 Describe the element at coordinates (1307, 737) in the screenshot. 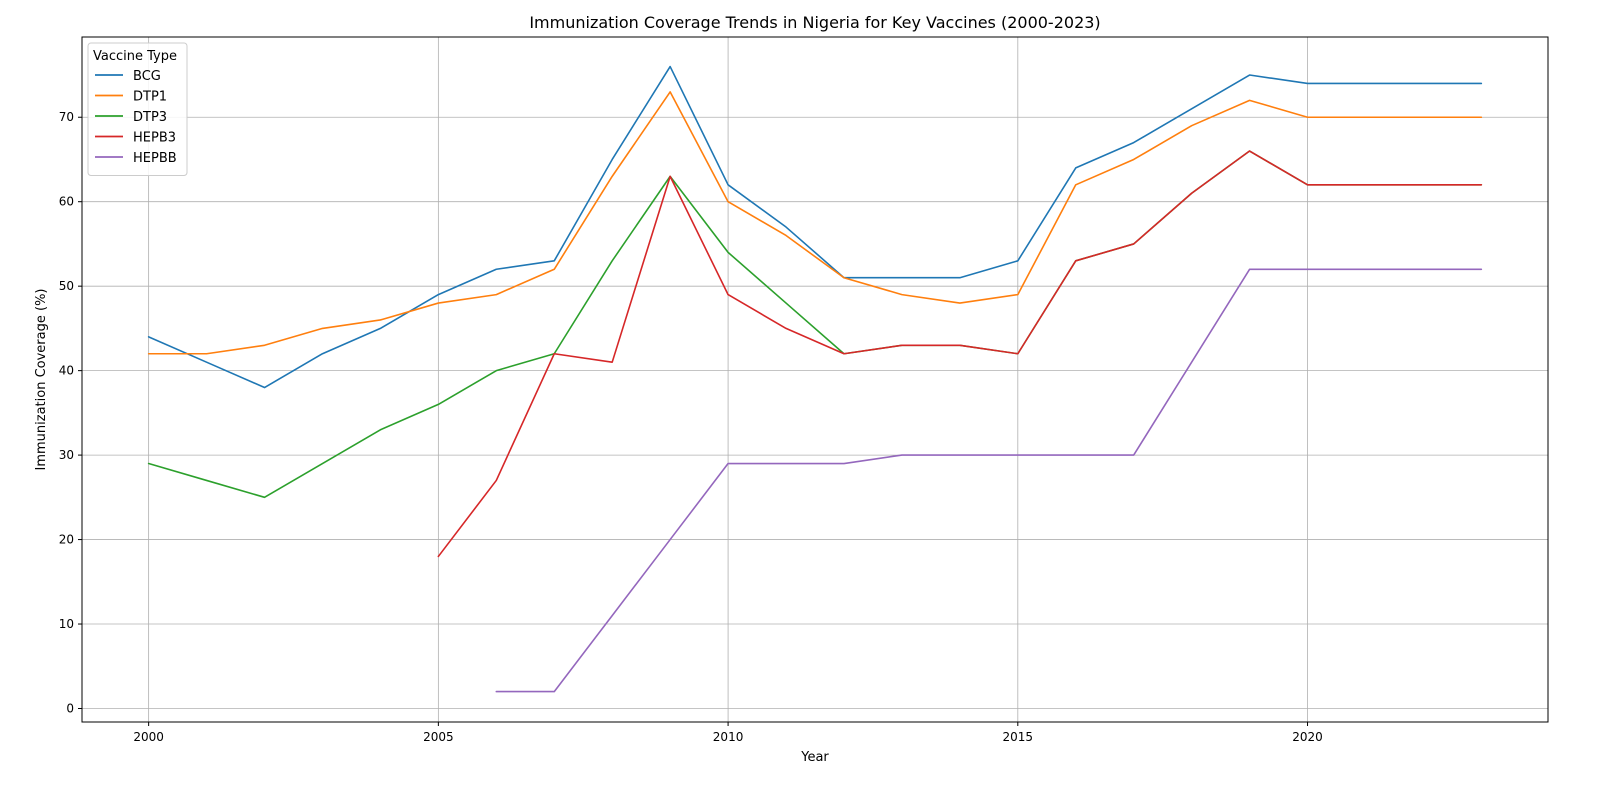

I see `x-tick-label: 2020` at that location.